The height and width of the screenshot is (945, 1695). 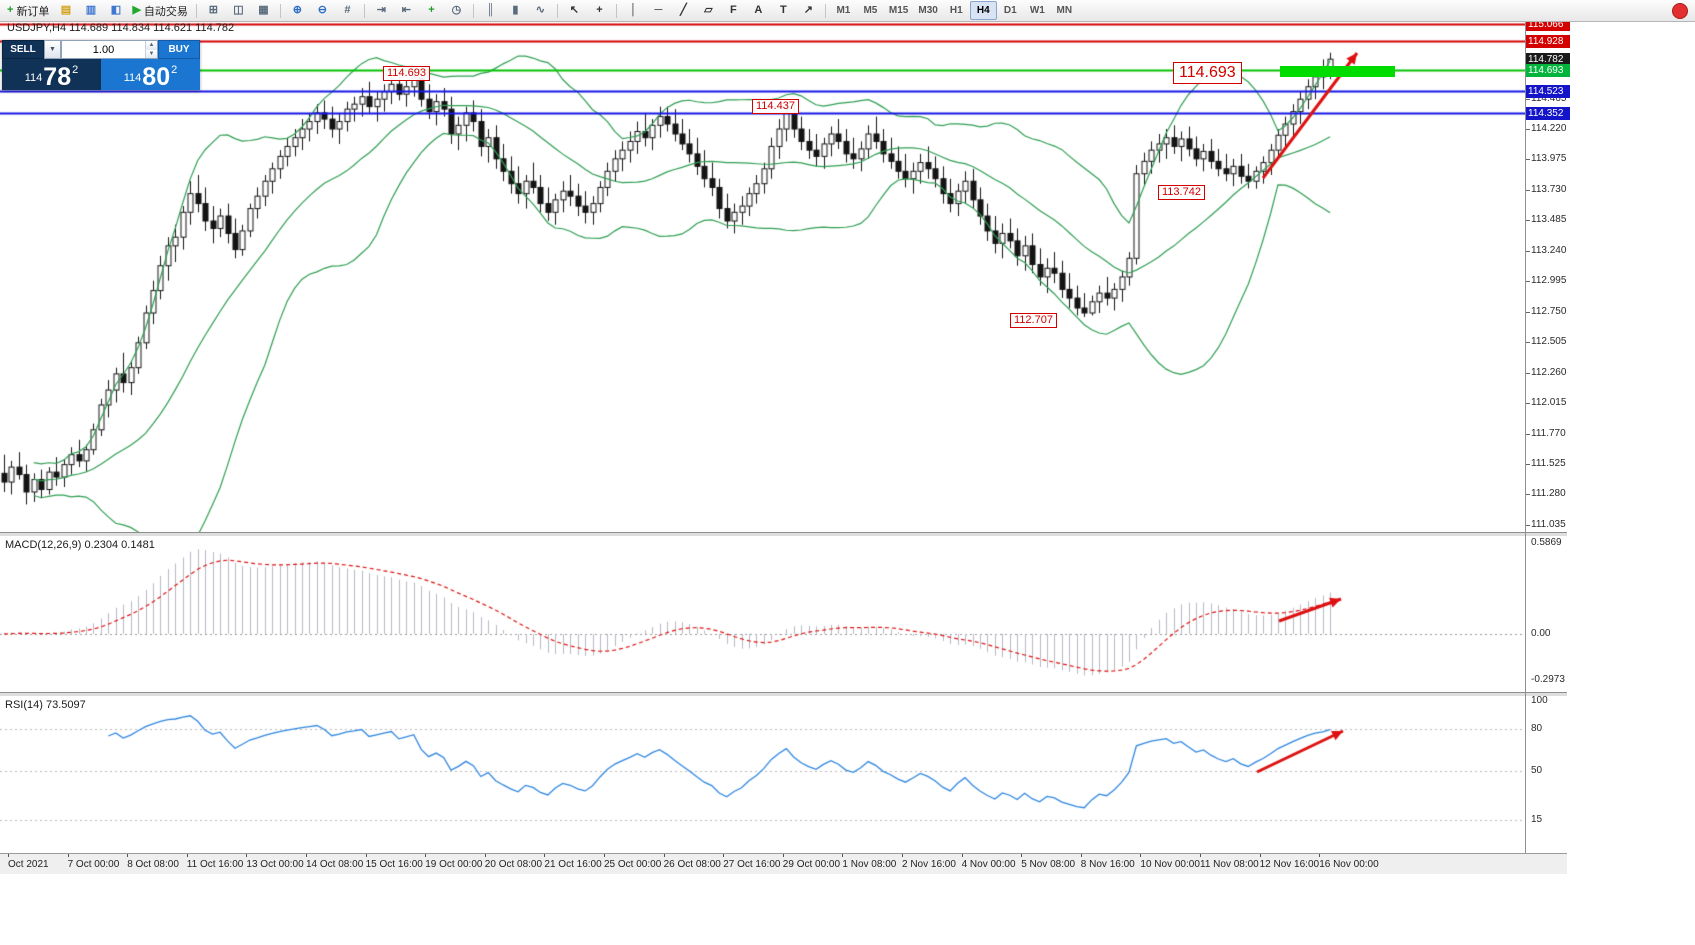 What do you see at coordinates (540, 10) in the screenshot?
I see `line-chart-button: ∿` at bounding box center [540, 10].